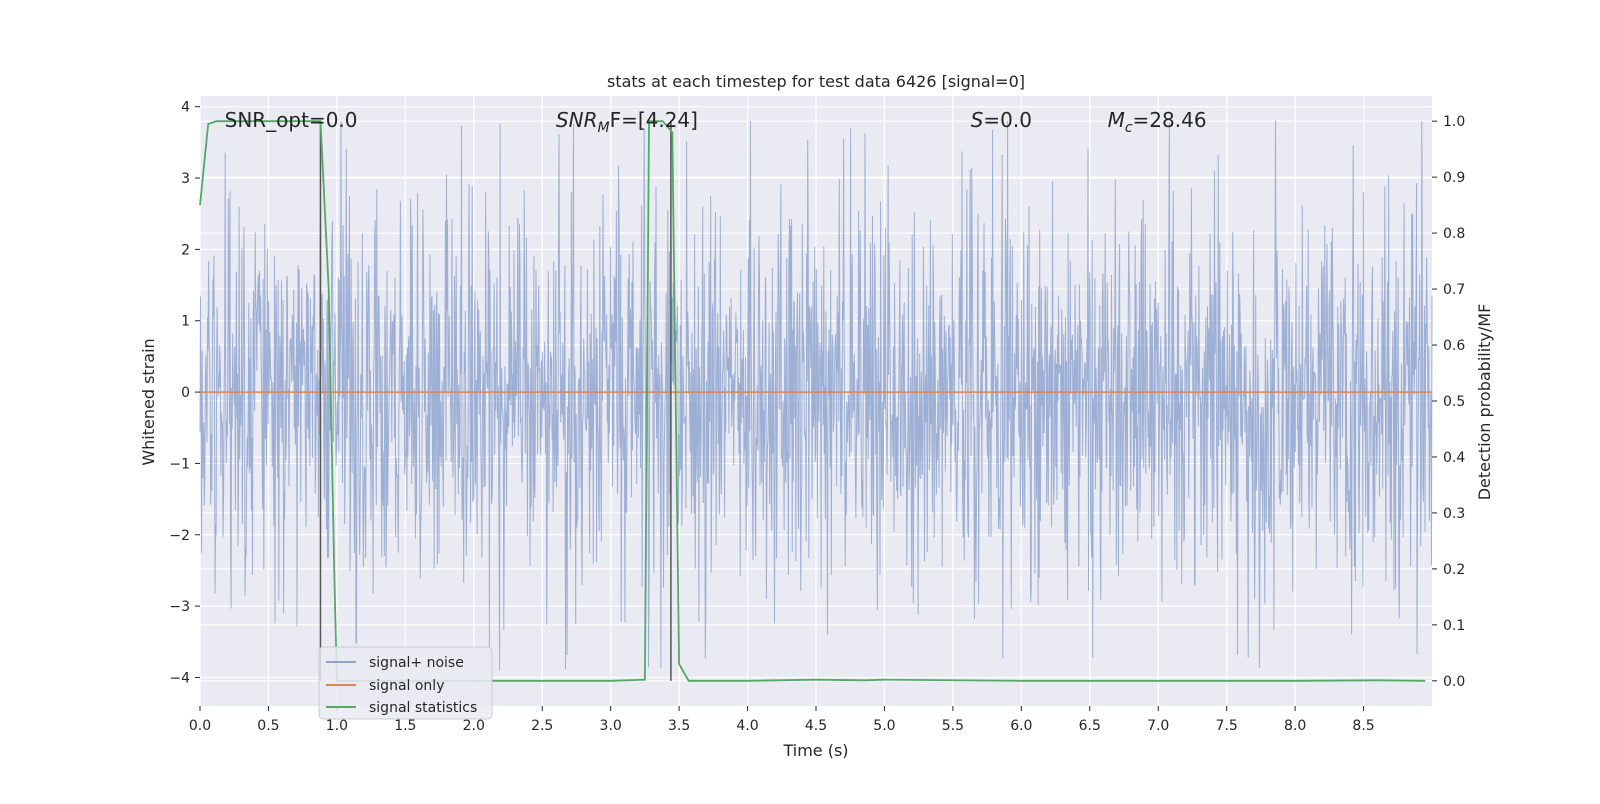 This screenshot has width=1600, height=804. What do you see at coordinates (200, 726) in the screenshot?
I see `x-tick-label: 0.0` at bounding box center [200, 726].